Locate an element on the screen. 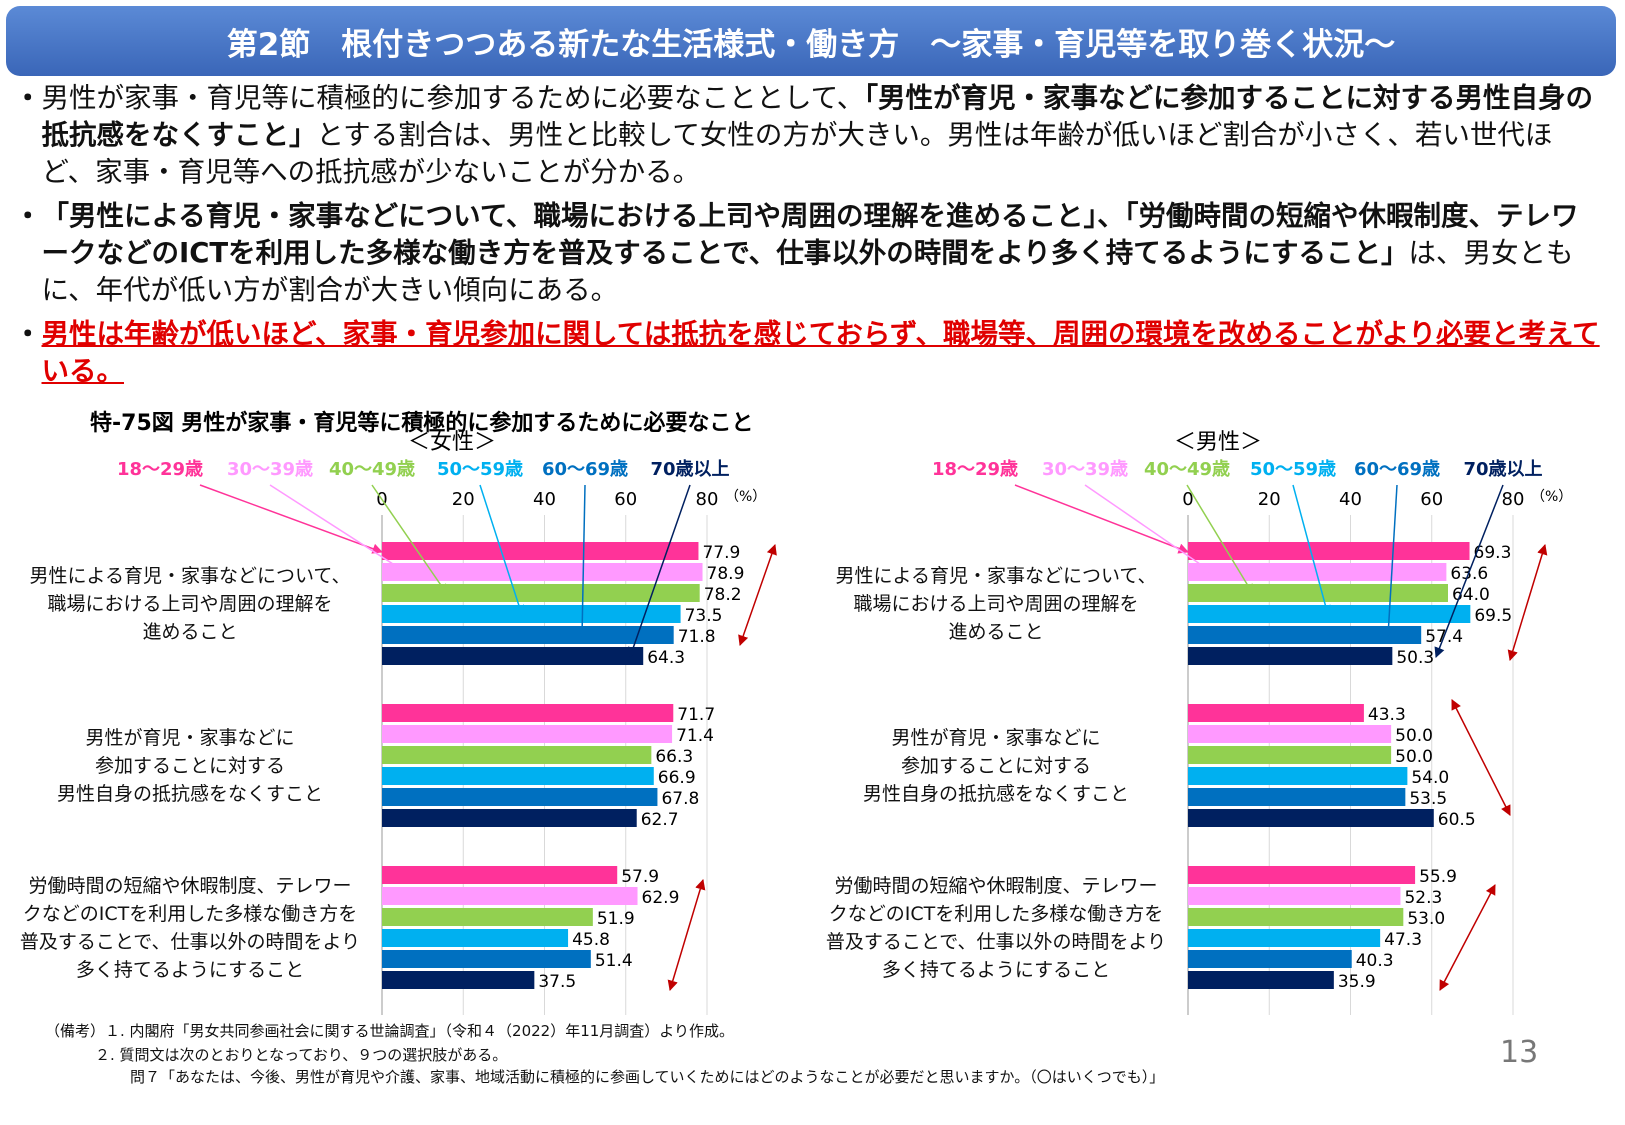 The image size is (1625, 1125). value-label: 78.2 is located at coordinates (723, 595).